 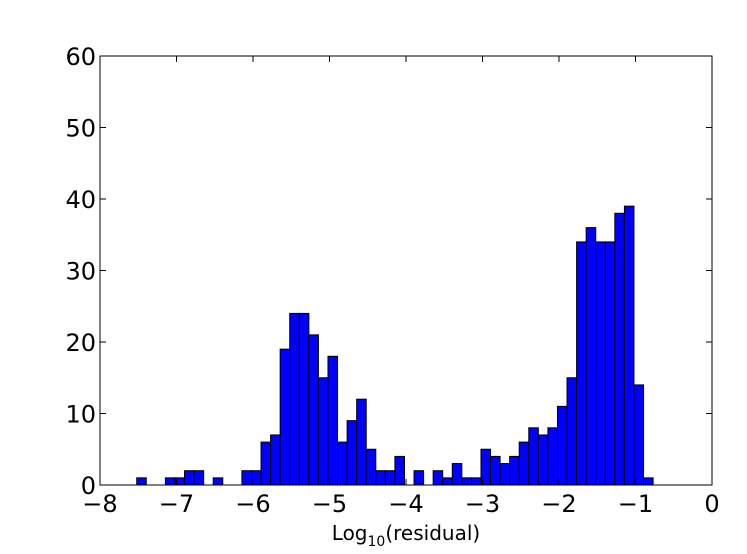 I want to click on x-tick-label: −7, so click(x=176, y=504).